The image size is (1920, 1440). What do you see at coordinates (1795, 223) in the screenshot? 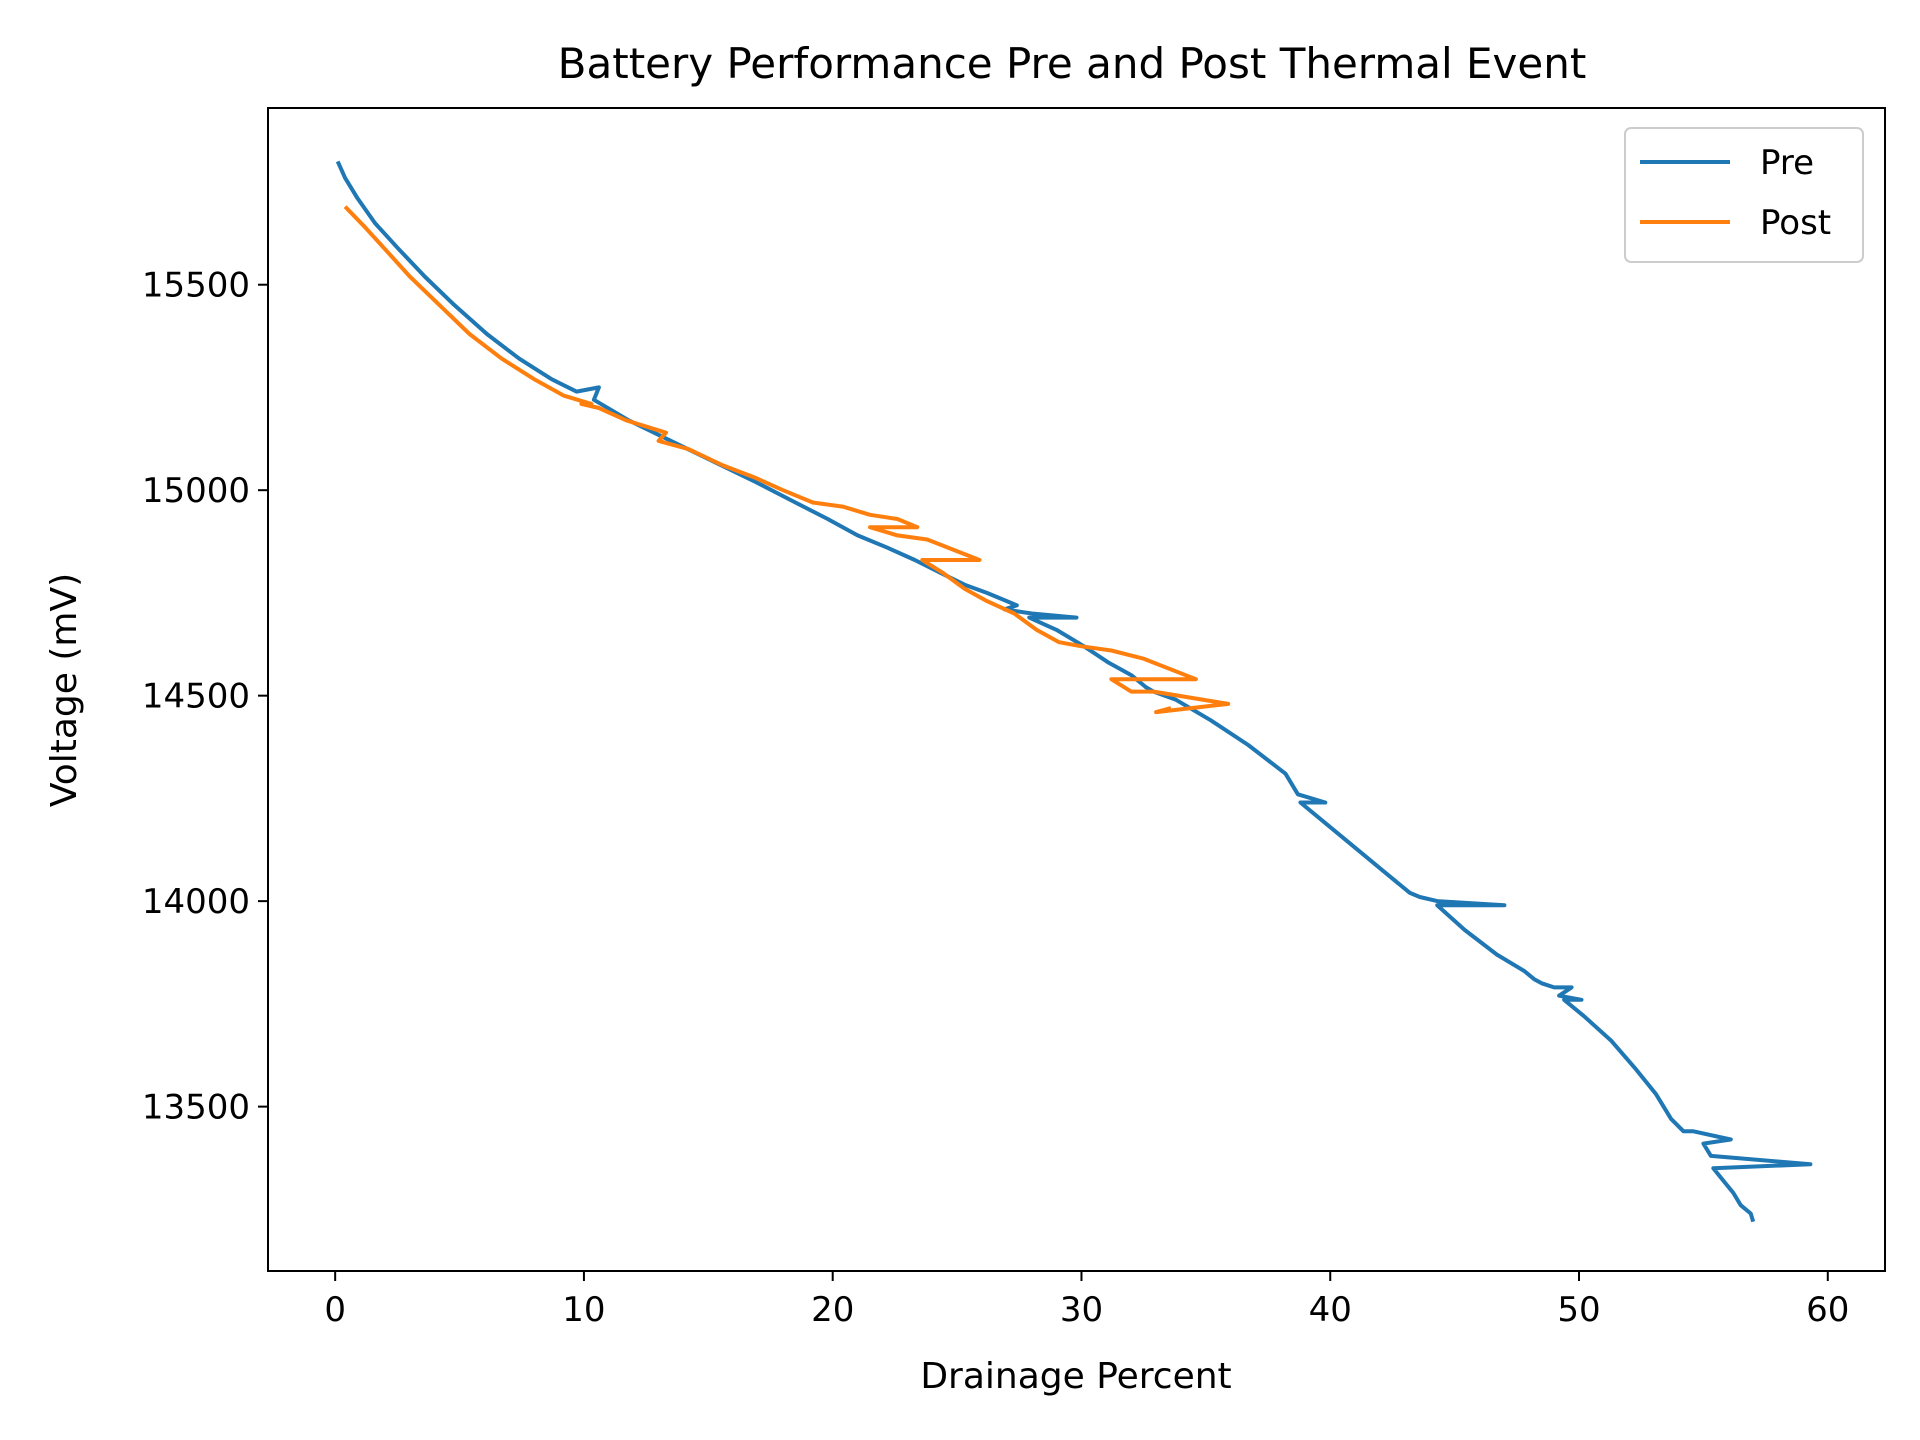
I see `legend-label-post: Post` at bounding box center [1795, 223].